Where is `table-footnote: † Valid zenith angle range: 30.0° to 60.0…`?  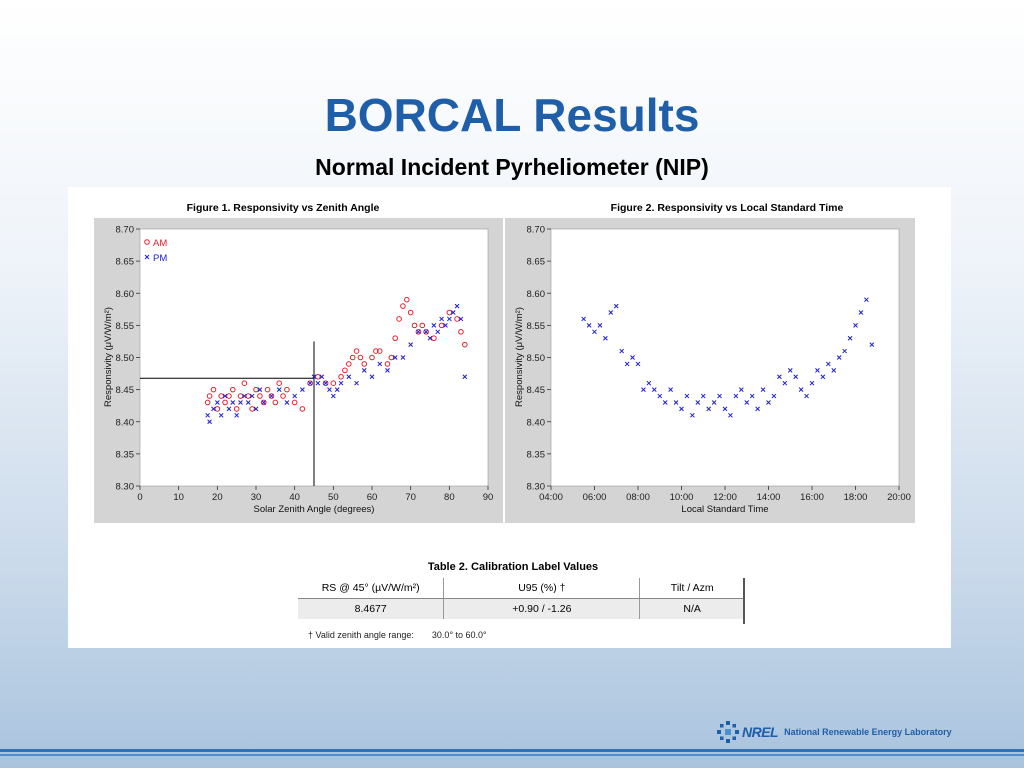 table-footnote: † Valid zenith angle range: 30.0° to 60.0… is located at coordinates (397, 635).